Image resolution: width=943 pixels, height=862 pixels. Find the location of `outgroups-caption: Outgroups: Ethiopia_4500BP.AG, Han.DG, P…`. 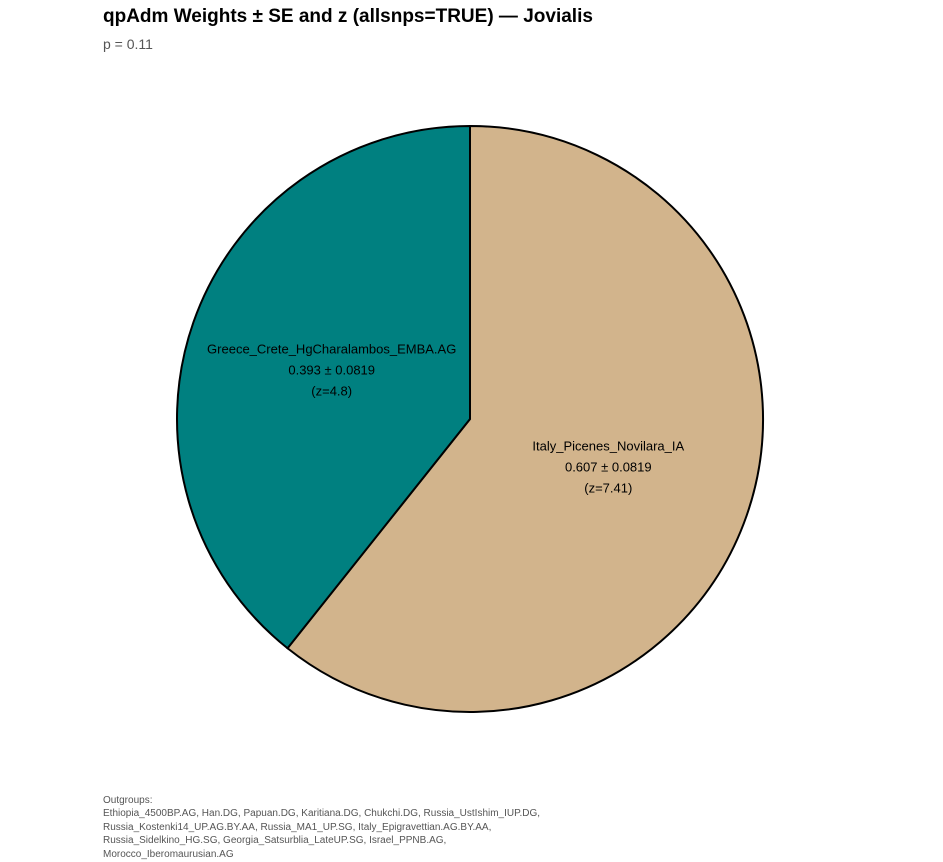

outgroups-caption: Outgroups: Ethiopia_4500BP.AG, Han.DG, P… is located at coordinates (321, 827).